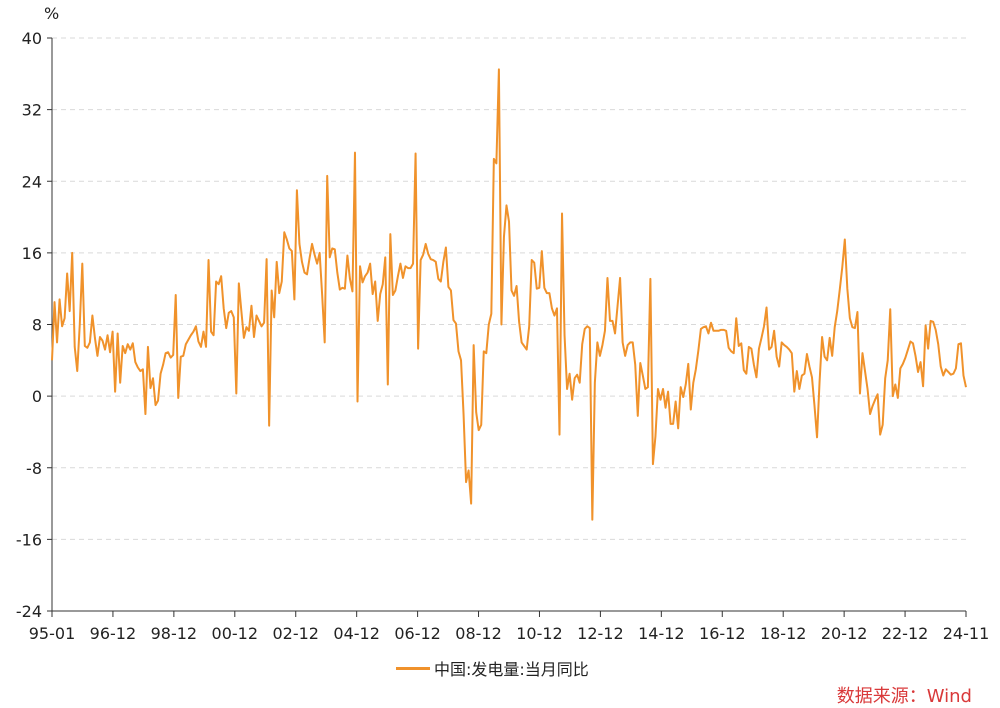 The width and height of the screenshot is (1000, 708). I want to click on x-tick-label: 98-12, so click(174, 633).